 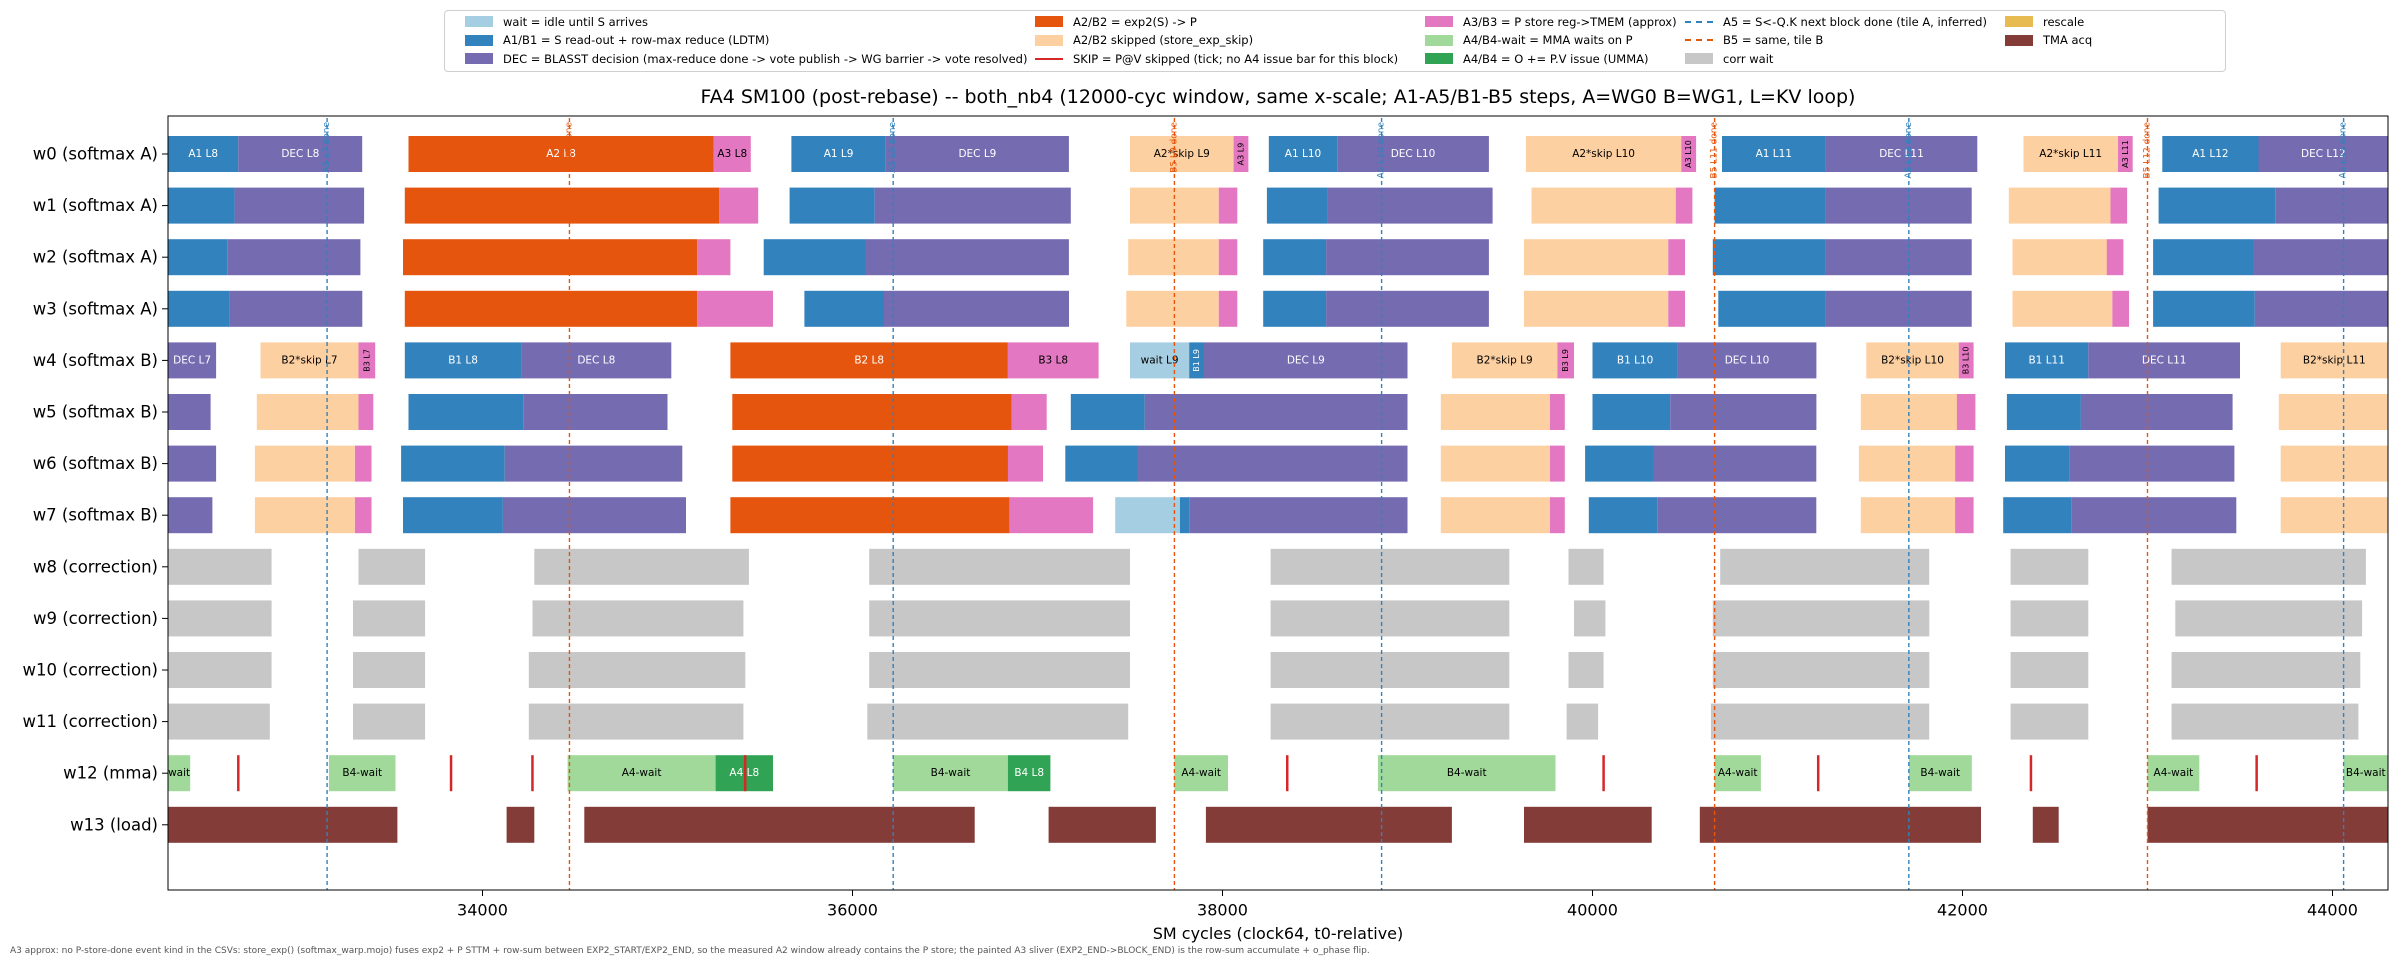 What do you see at coordinates (1565, 360) in the screenshot?
I see `bar-label: B3 L9` at bounding box center [1565, 360].